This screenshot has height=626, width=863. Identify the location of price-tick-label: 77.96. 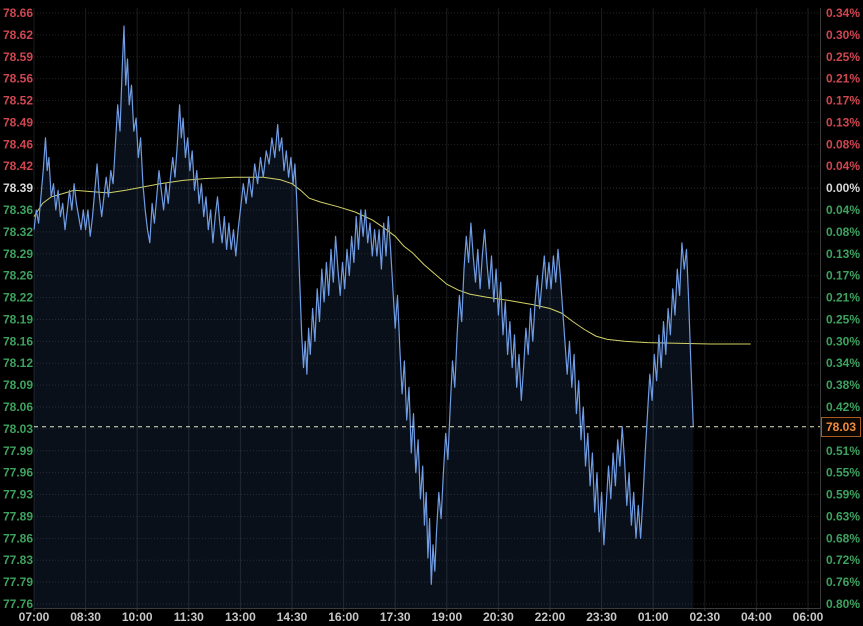
(18, 473).